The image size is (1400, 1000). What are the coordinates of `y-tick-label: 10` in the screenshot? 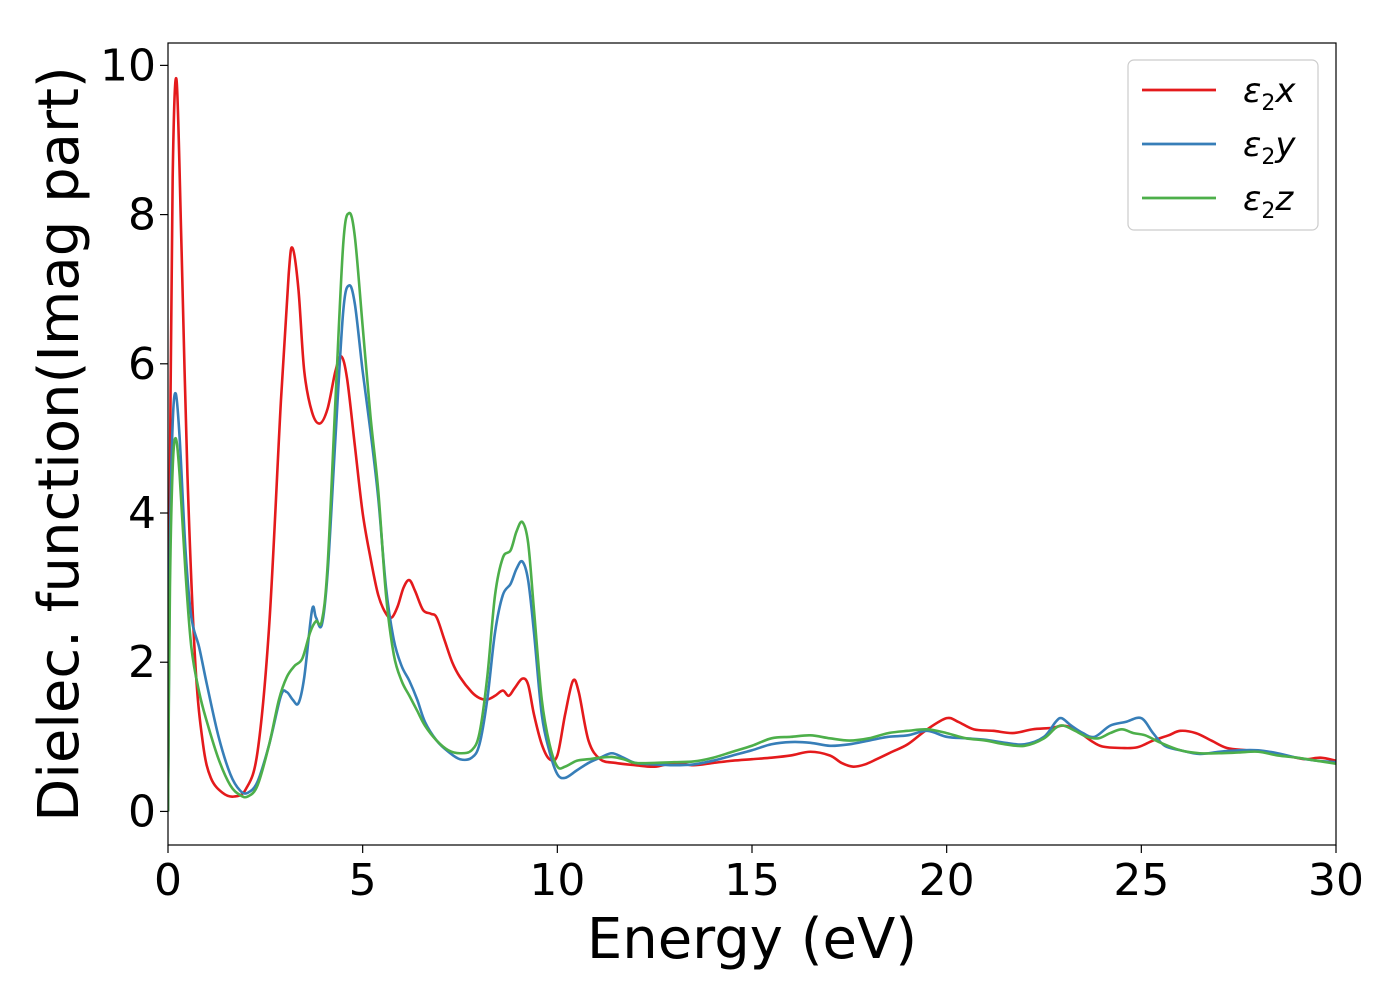 It's located at (128, 65).